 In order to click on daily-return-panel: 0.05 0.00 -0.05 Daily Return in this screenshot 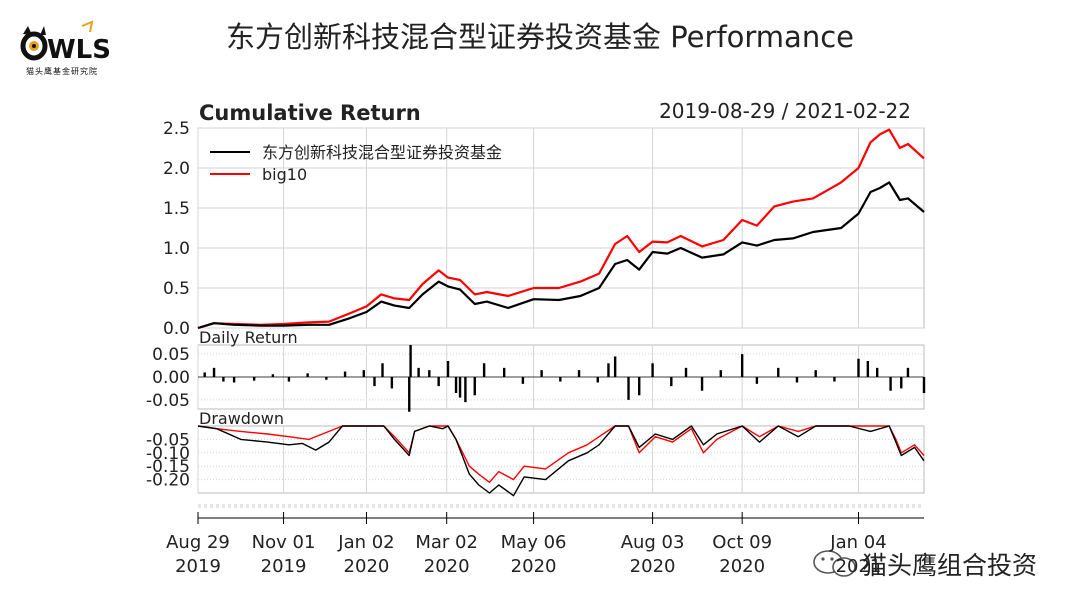, I will do `click(536, 370)`.